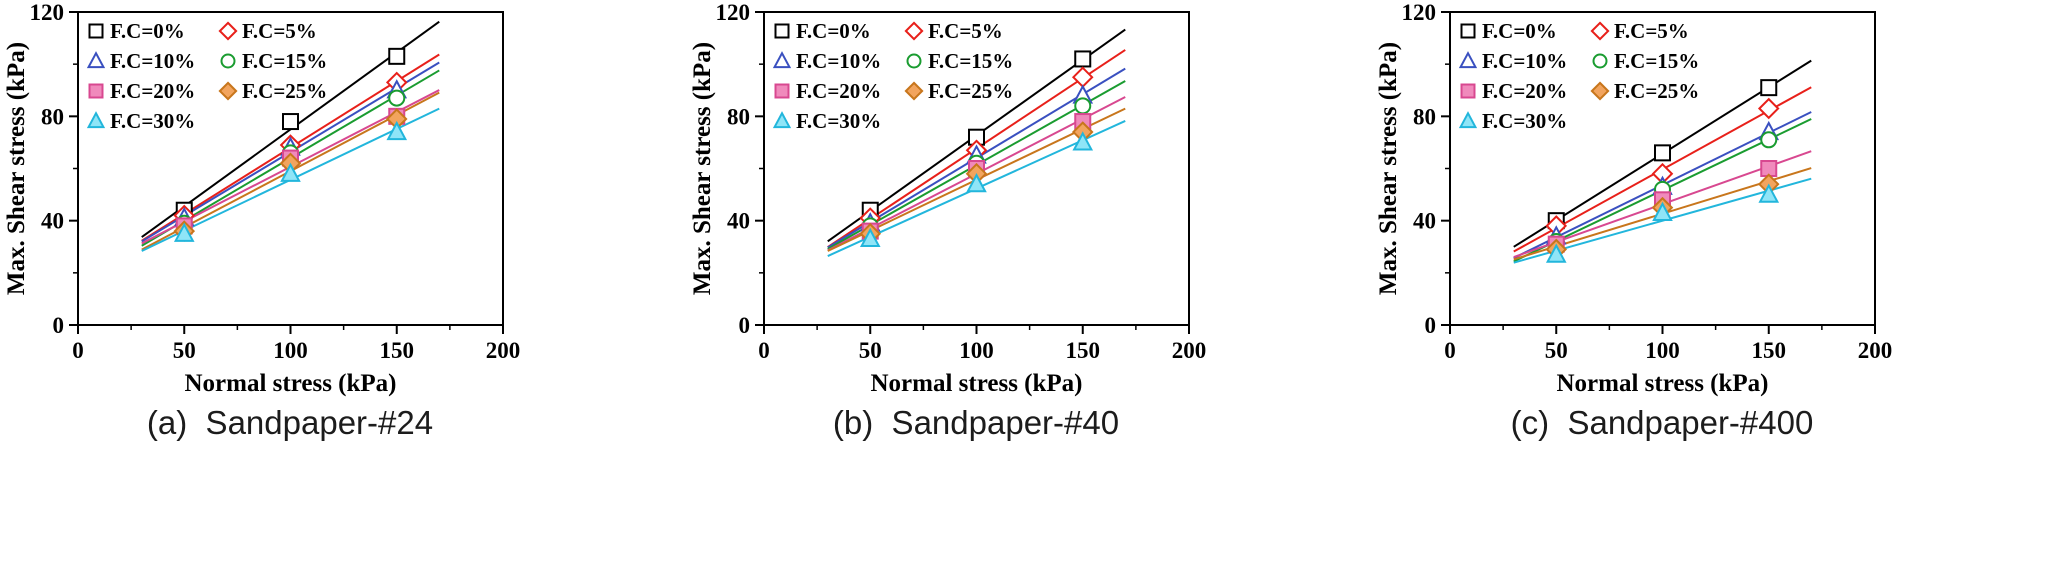 This screenshot has height=572, width=2058. What do you see at coordinates (1662, 422) in the screenshot?
I see `figure-caption-c: (c) Sandpaper-#400` at bounding box center [1662, 422].